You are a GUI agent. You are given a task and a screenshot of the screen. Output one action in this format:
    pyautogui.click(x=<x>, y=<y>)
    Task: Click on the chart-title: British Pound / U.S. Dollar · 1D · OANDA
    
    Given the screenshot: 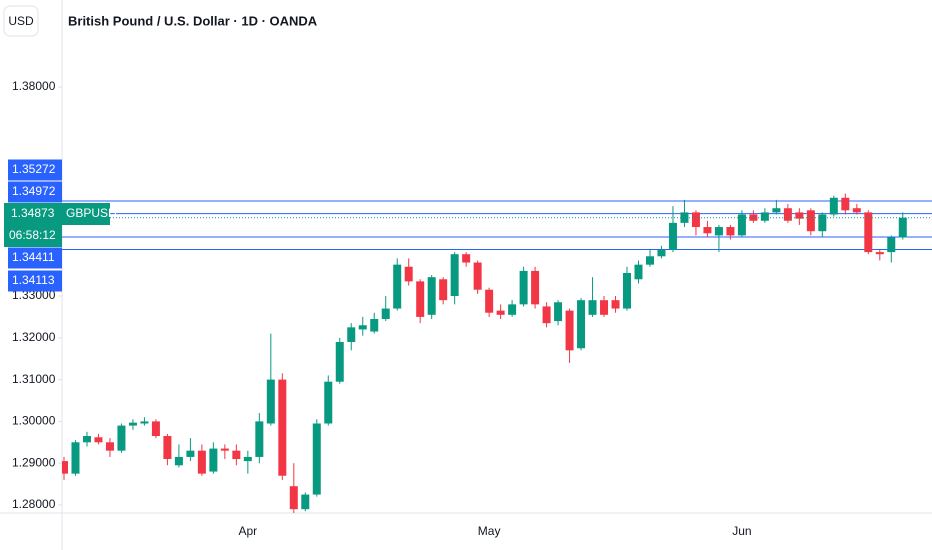 What is the action you would take?
    pyautogui.click(x=193, y=20)
    